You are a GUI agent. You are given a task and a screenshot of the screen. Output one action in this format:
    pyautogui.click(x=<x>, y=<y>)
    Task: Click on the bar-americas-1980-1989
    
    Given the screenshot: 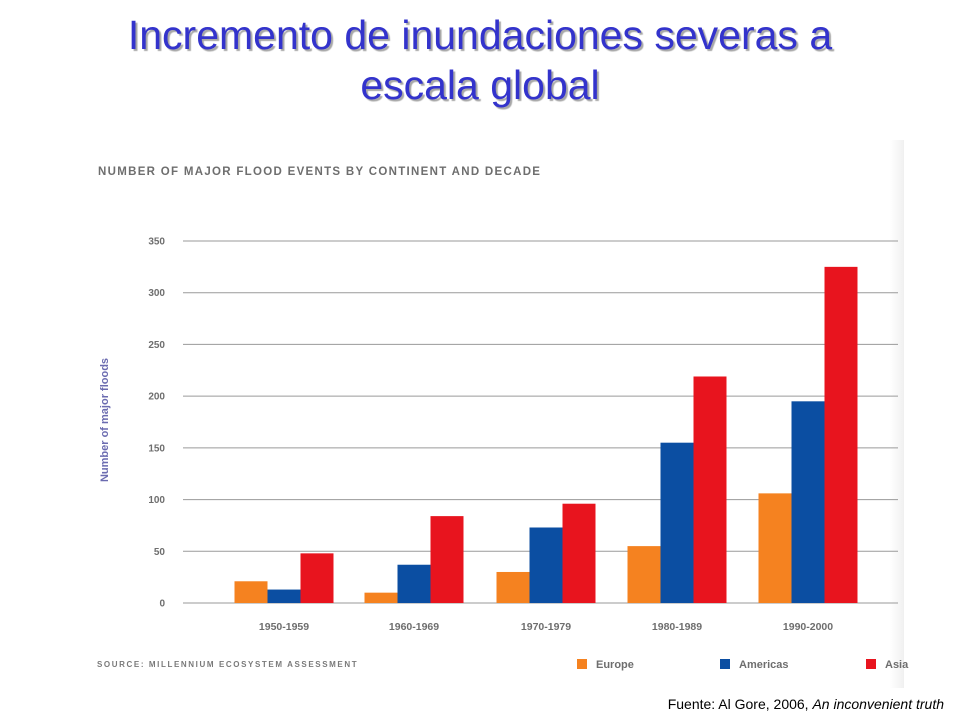 What is the action you would take?
    pyautogui.click(x=677, y=522)
    